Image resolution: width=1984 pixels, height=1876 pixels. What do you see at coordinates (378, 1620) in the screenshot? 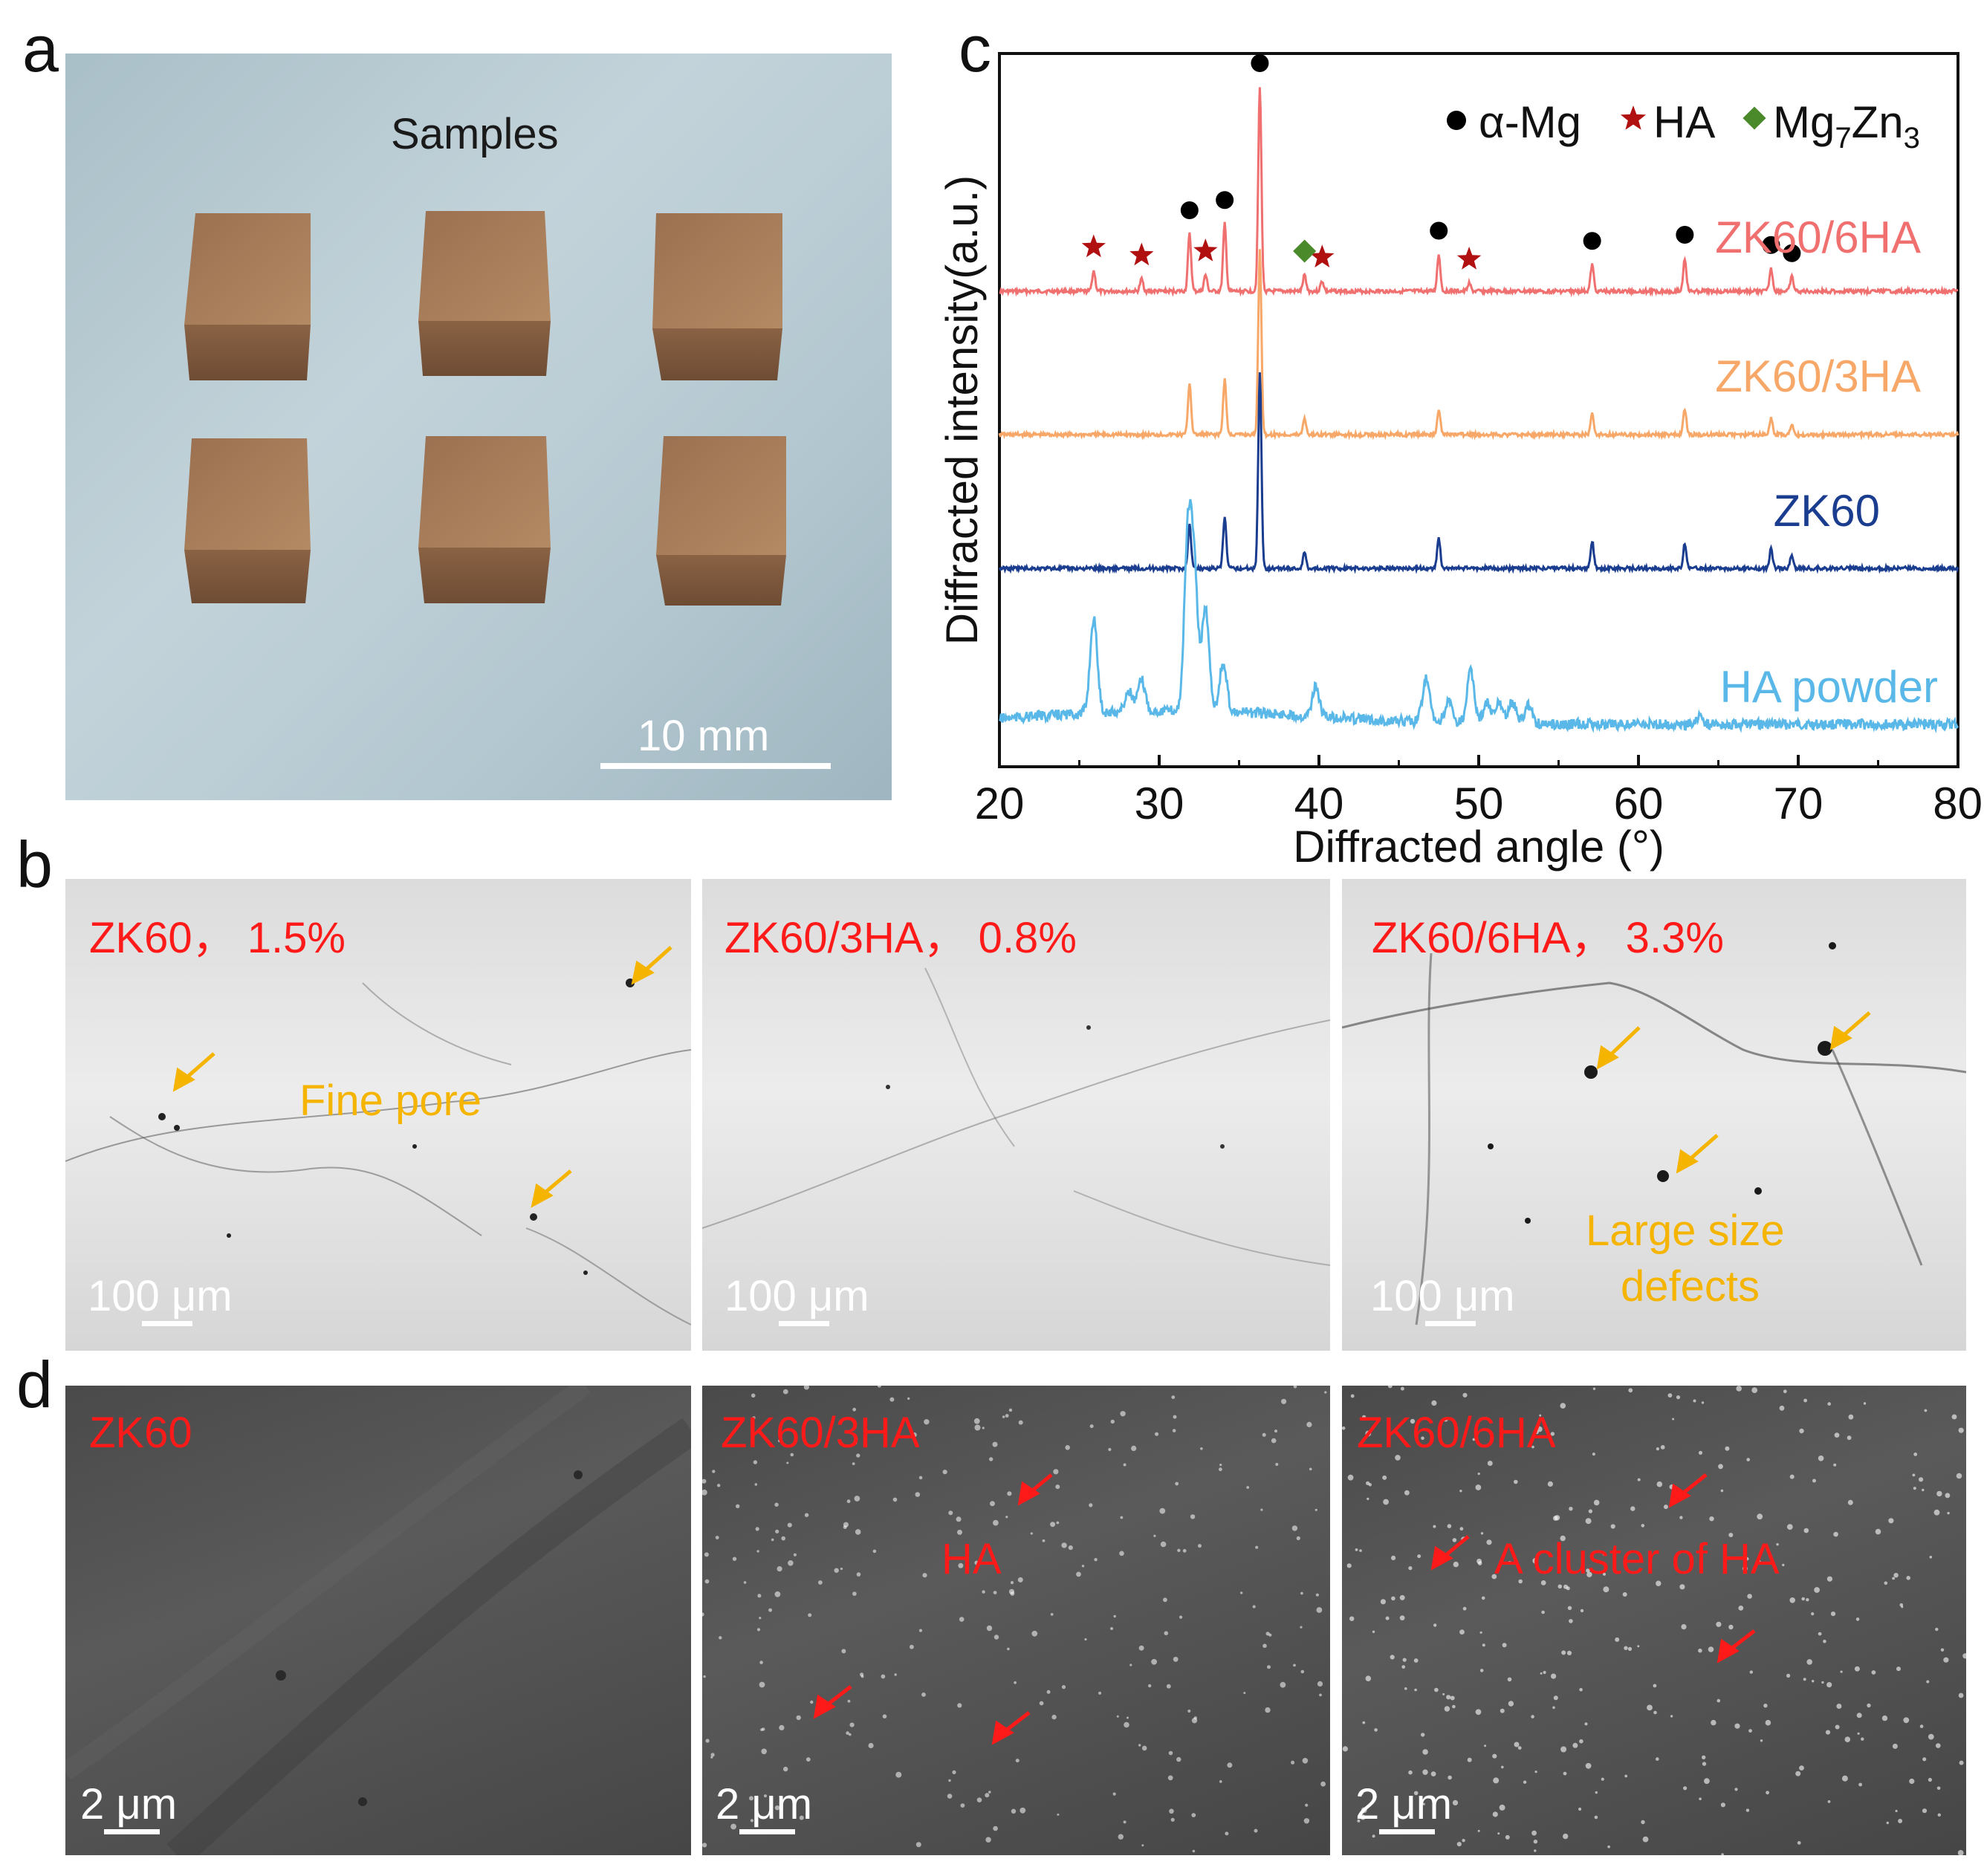
I see `sem-image-zk60: ZK60 2 μm` at bounding box center [378, 1620].